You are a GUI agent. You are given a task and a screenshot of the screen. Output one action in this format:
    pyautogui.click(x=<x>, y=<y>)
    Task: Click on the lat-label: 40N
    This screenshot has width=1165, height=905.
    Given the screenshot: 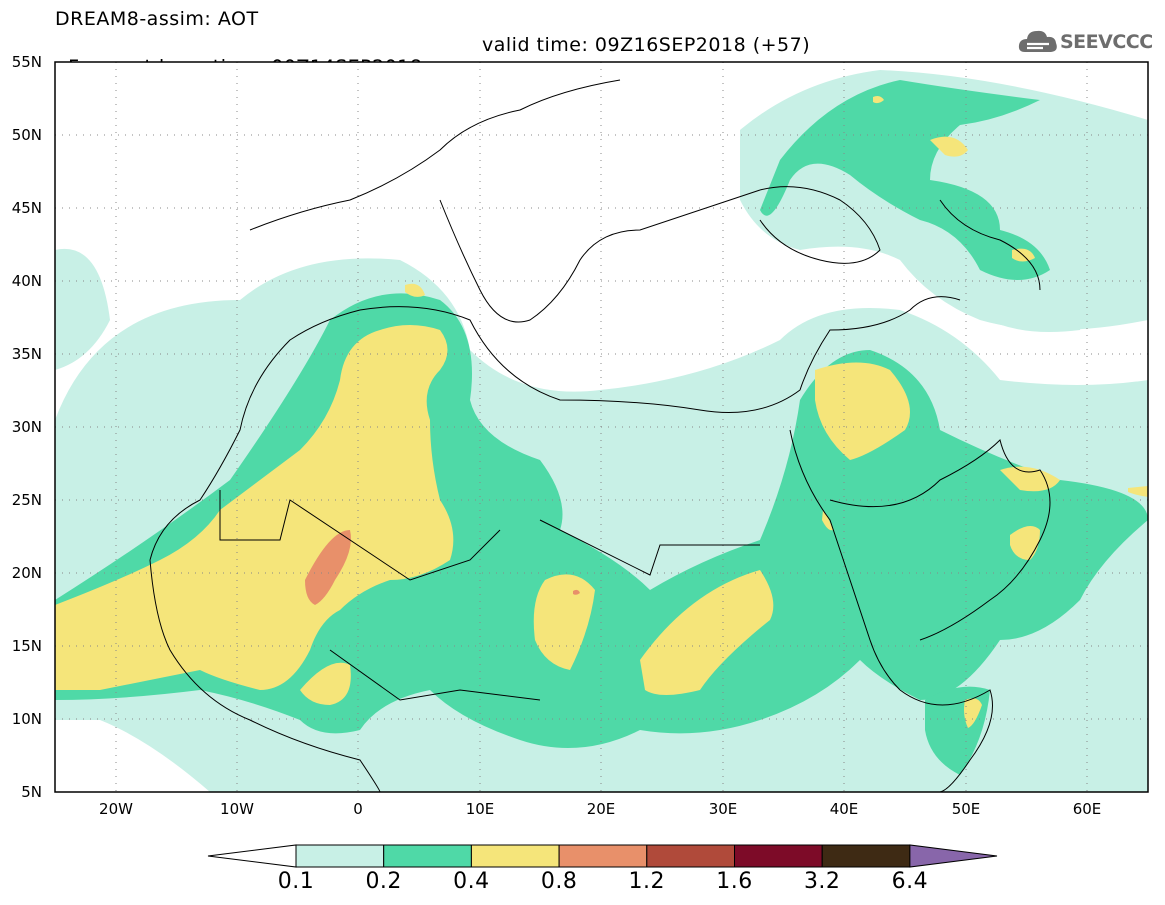 What is the action you would take?
    pyautogui.click(x=26, y=281)
    